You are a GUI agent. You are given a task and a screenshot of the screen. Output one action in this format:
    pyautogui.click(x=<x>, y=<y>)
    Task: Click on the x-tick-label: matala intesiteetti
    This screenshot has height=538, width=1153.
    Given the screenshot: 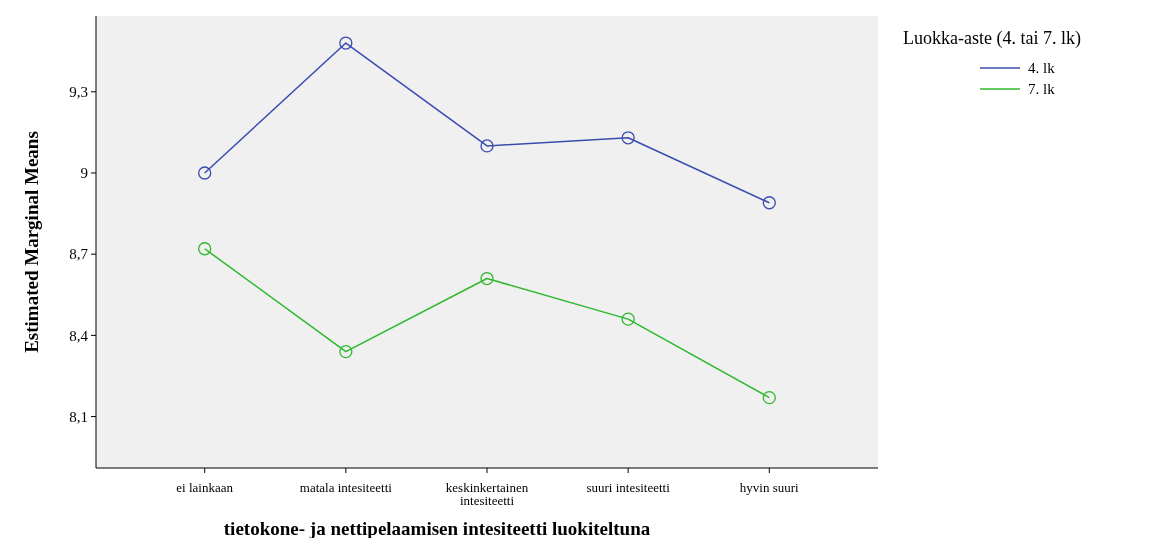 What is the action you would take?
    pyautogui.click(x=346, y=487)
    